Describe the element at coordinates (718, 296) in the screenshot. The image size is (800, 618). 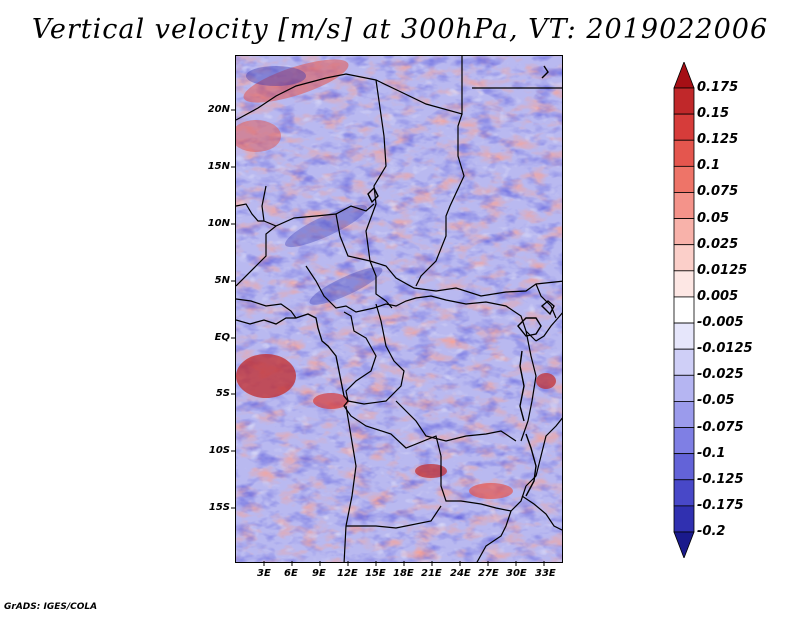
I see `colorbar-label: 0.005` at that location.